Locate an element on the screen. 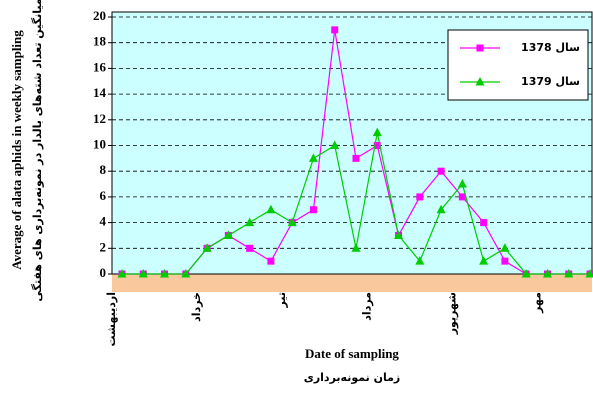 The height and width of the screenshot is (395, 593). x-tick-label: خرداد is located at coordinates (196, 307).